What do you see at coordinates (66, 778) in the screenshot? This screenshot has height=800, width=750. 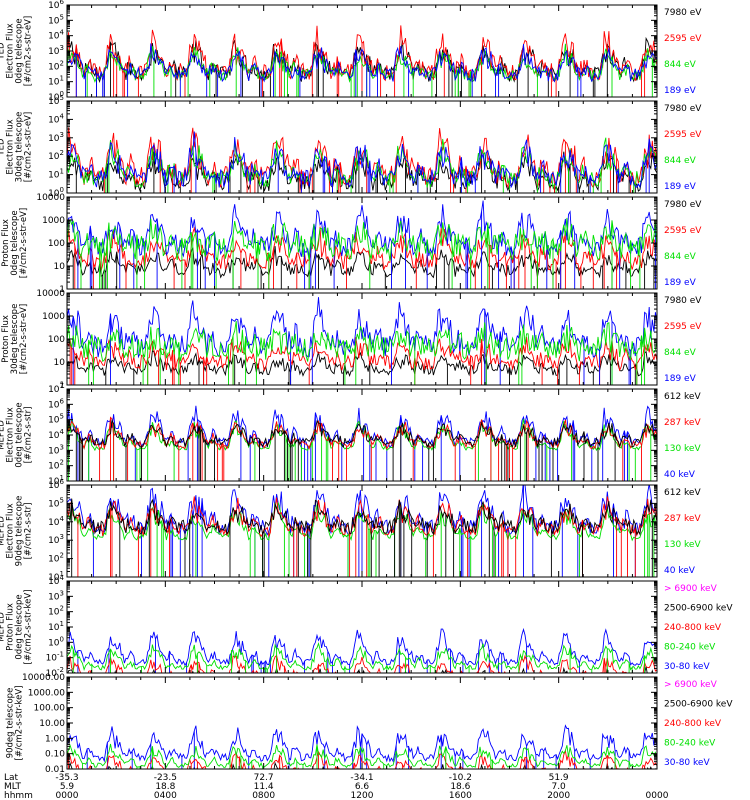 I see `x-tick-label-lat: -35.3` at bounding box center [66, 778].